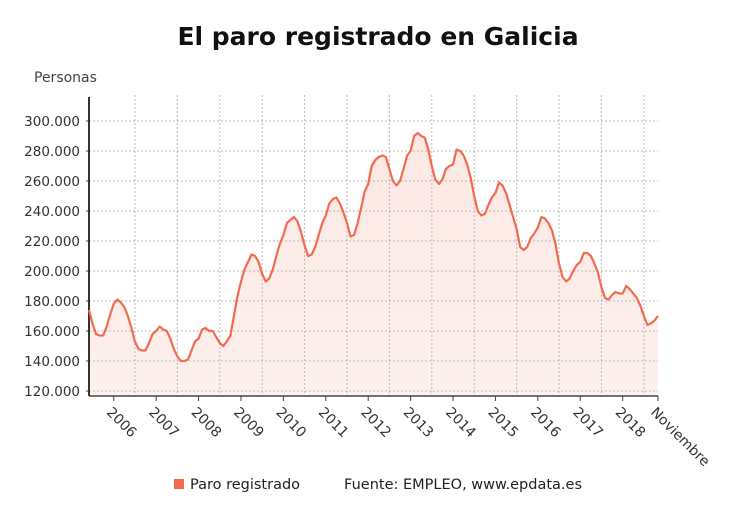 The height and width of the screenshot is (510, 756). I want to click on x-tick-label: 2018, so click(630, 423).